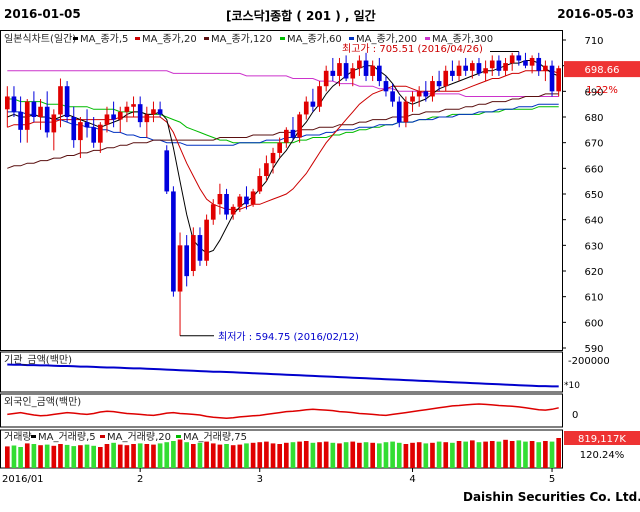 This screenshot has width=640, height=512. Describe the element at coordinates (412, 49) in the screenshot. I see `high-annotation: 최고가 : 705.51 (2016/04/26)` at that location.